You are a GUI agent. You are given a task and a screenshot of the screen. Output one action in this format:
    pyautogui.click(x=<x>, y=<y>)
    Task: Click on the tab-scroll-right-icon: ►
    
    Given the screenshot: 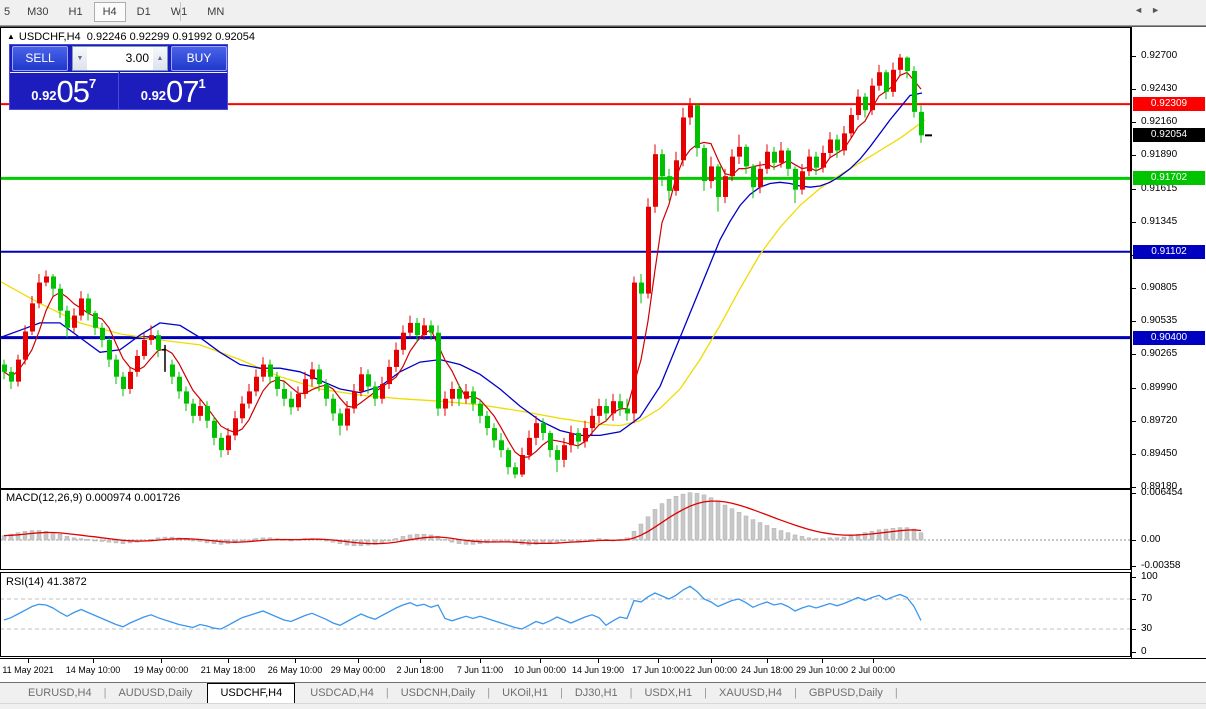 What is the action you would take?
    pyautogui.click(x=1159, y=10)
    